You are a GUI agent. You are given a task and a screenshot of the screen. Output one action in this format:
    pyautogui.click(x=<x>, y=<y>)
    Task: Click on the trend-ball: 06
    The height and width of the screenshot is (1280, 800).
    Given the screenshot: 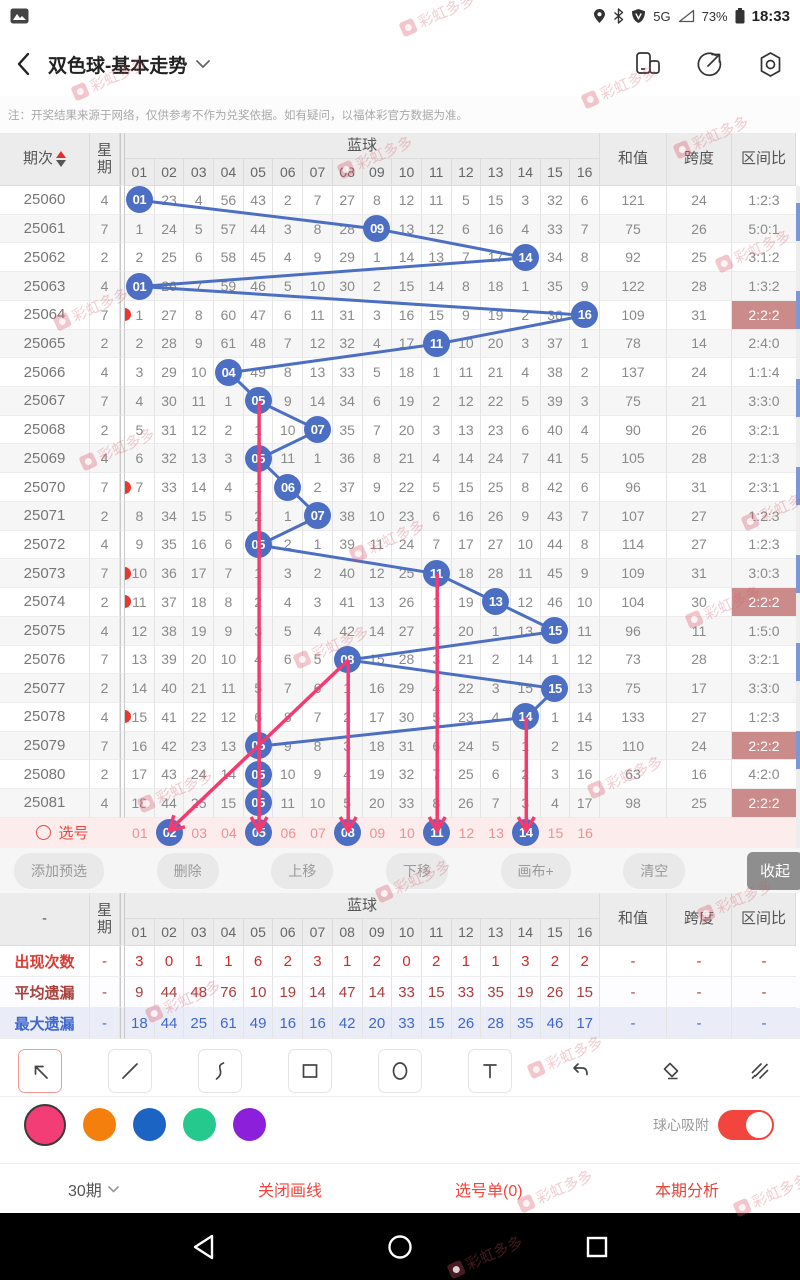 What is the action you would take?
    pyautogui.click(x=288, y=487)
    